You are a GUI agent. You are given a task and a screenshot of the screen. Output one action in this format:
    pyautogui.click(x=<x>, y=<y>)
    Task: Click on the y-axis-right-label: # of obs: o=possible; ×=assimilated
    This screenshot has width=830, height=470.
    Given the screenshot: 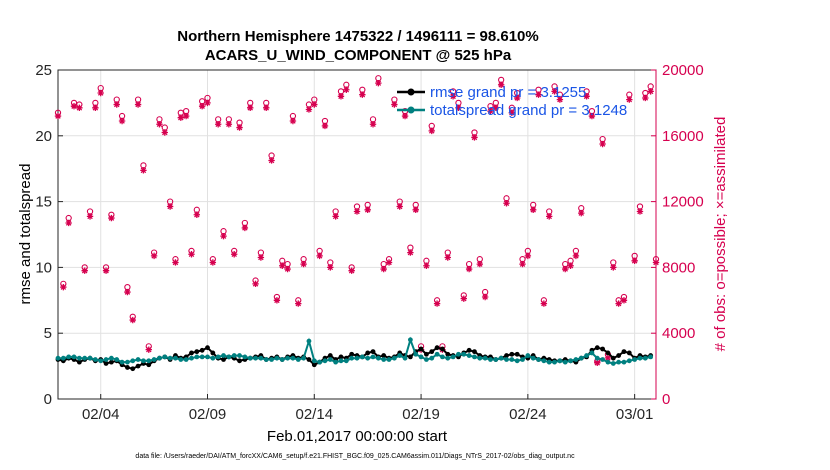 What is the action you would take?
    pyautogui.click(x=720, y=234)
    